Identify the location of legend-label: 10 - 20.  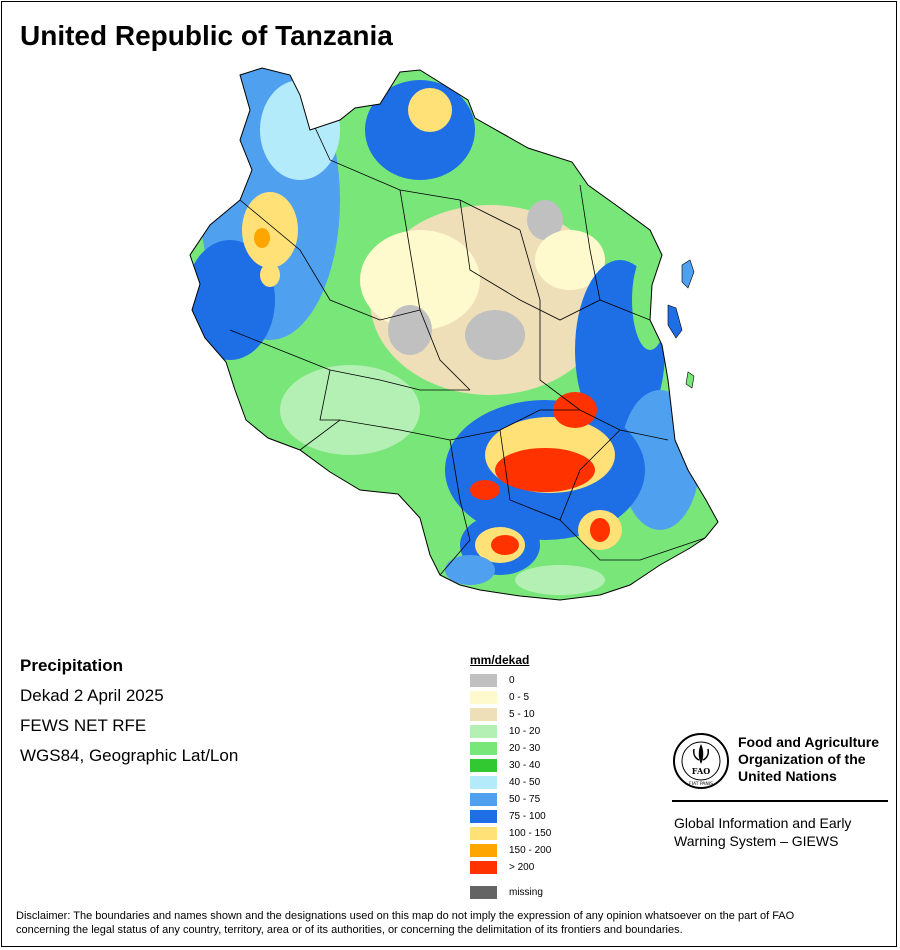
(525, 731).